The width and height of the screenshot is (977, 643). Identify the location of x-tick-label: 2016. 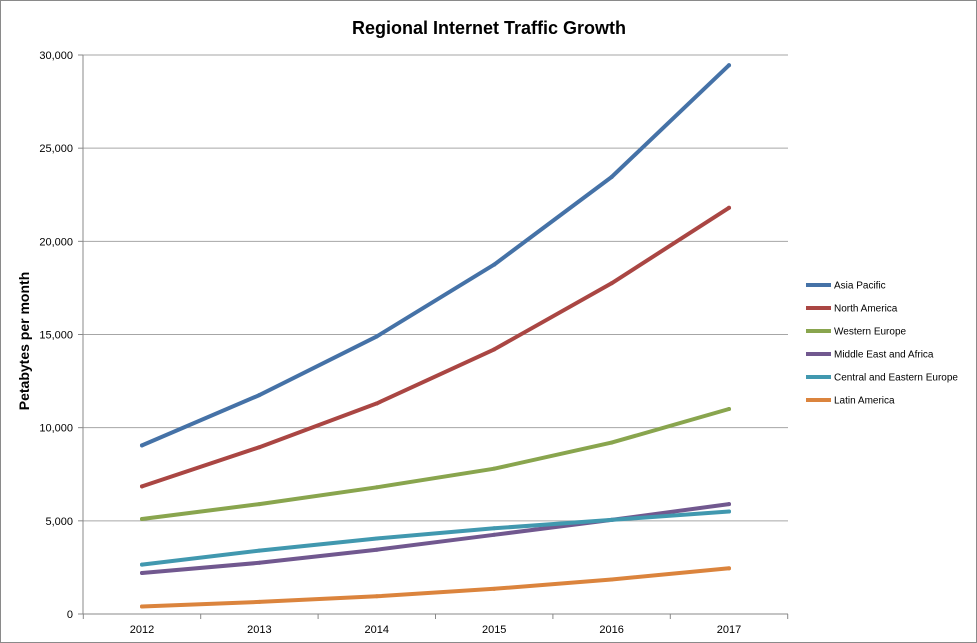
(611, 630).